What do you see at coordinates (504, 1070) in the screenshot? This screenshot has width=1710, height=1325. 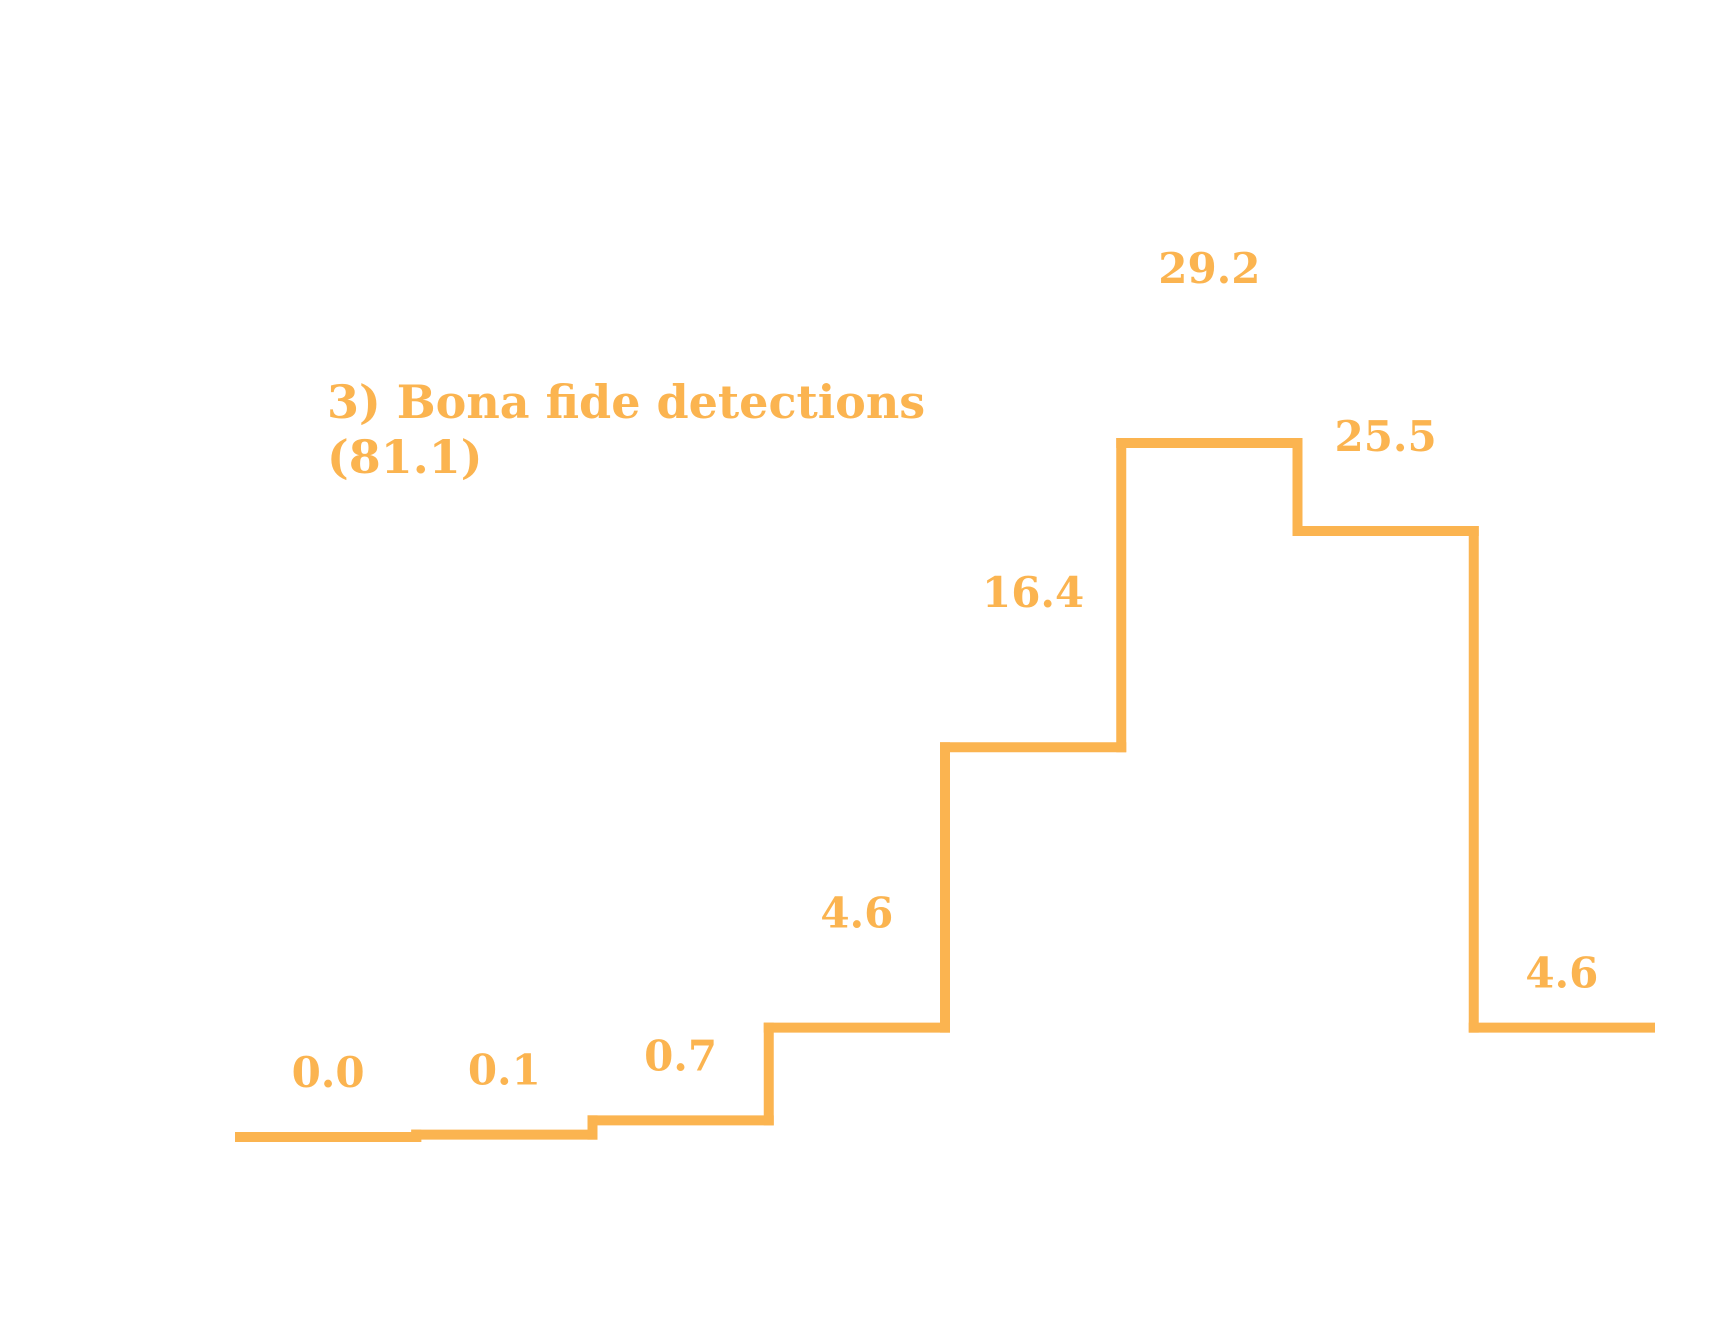 I see `value-label-2: 0.1` at bounding box center [504, 1070].